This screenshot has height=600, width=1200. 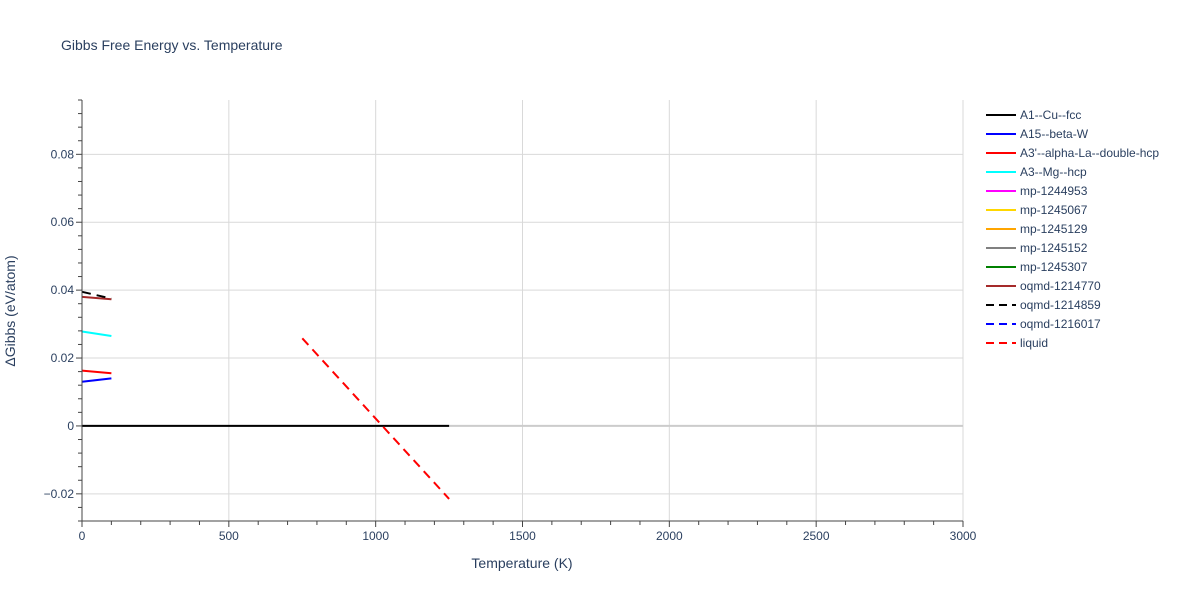 What do you see at coordinates (1054, 248) in the screenshot?
I see `legend-label: mp-1245152` at bounding box center [1054, 248].